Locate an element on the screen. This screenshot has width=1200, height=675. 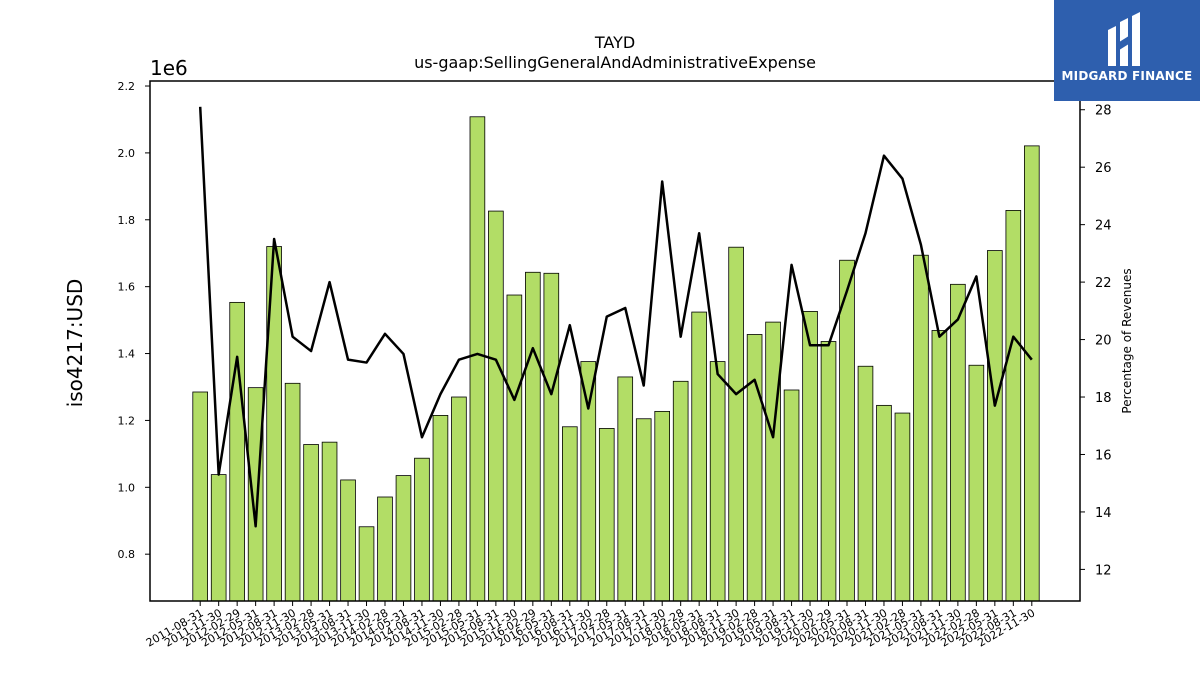
y-right-tick-label: 20 is located at coordinates (1103, 341).